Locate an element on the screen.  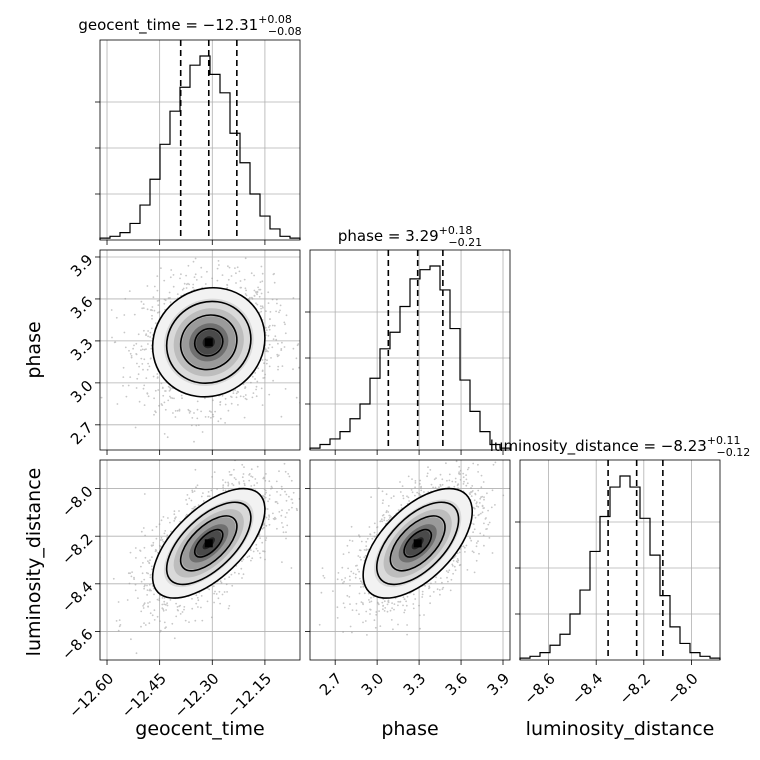
scatter-frame is located at coordinates (200, 560).